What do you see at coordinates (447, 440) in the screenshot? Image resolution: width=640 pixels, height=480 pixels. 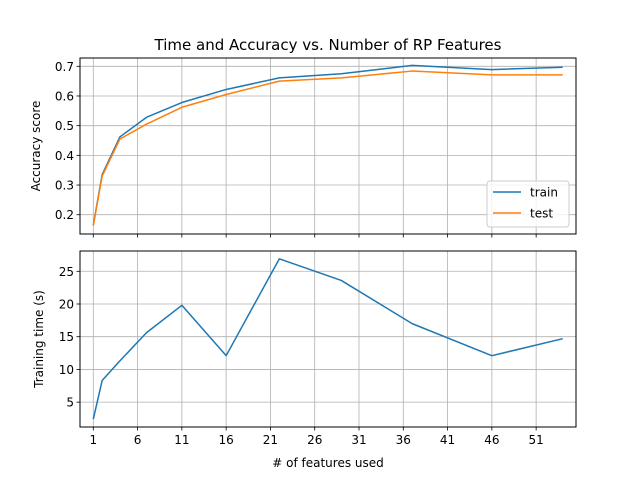 I see `x-tick-label: 41` at bounding box center [447, 440].